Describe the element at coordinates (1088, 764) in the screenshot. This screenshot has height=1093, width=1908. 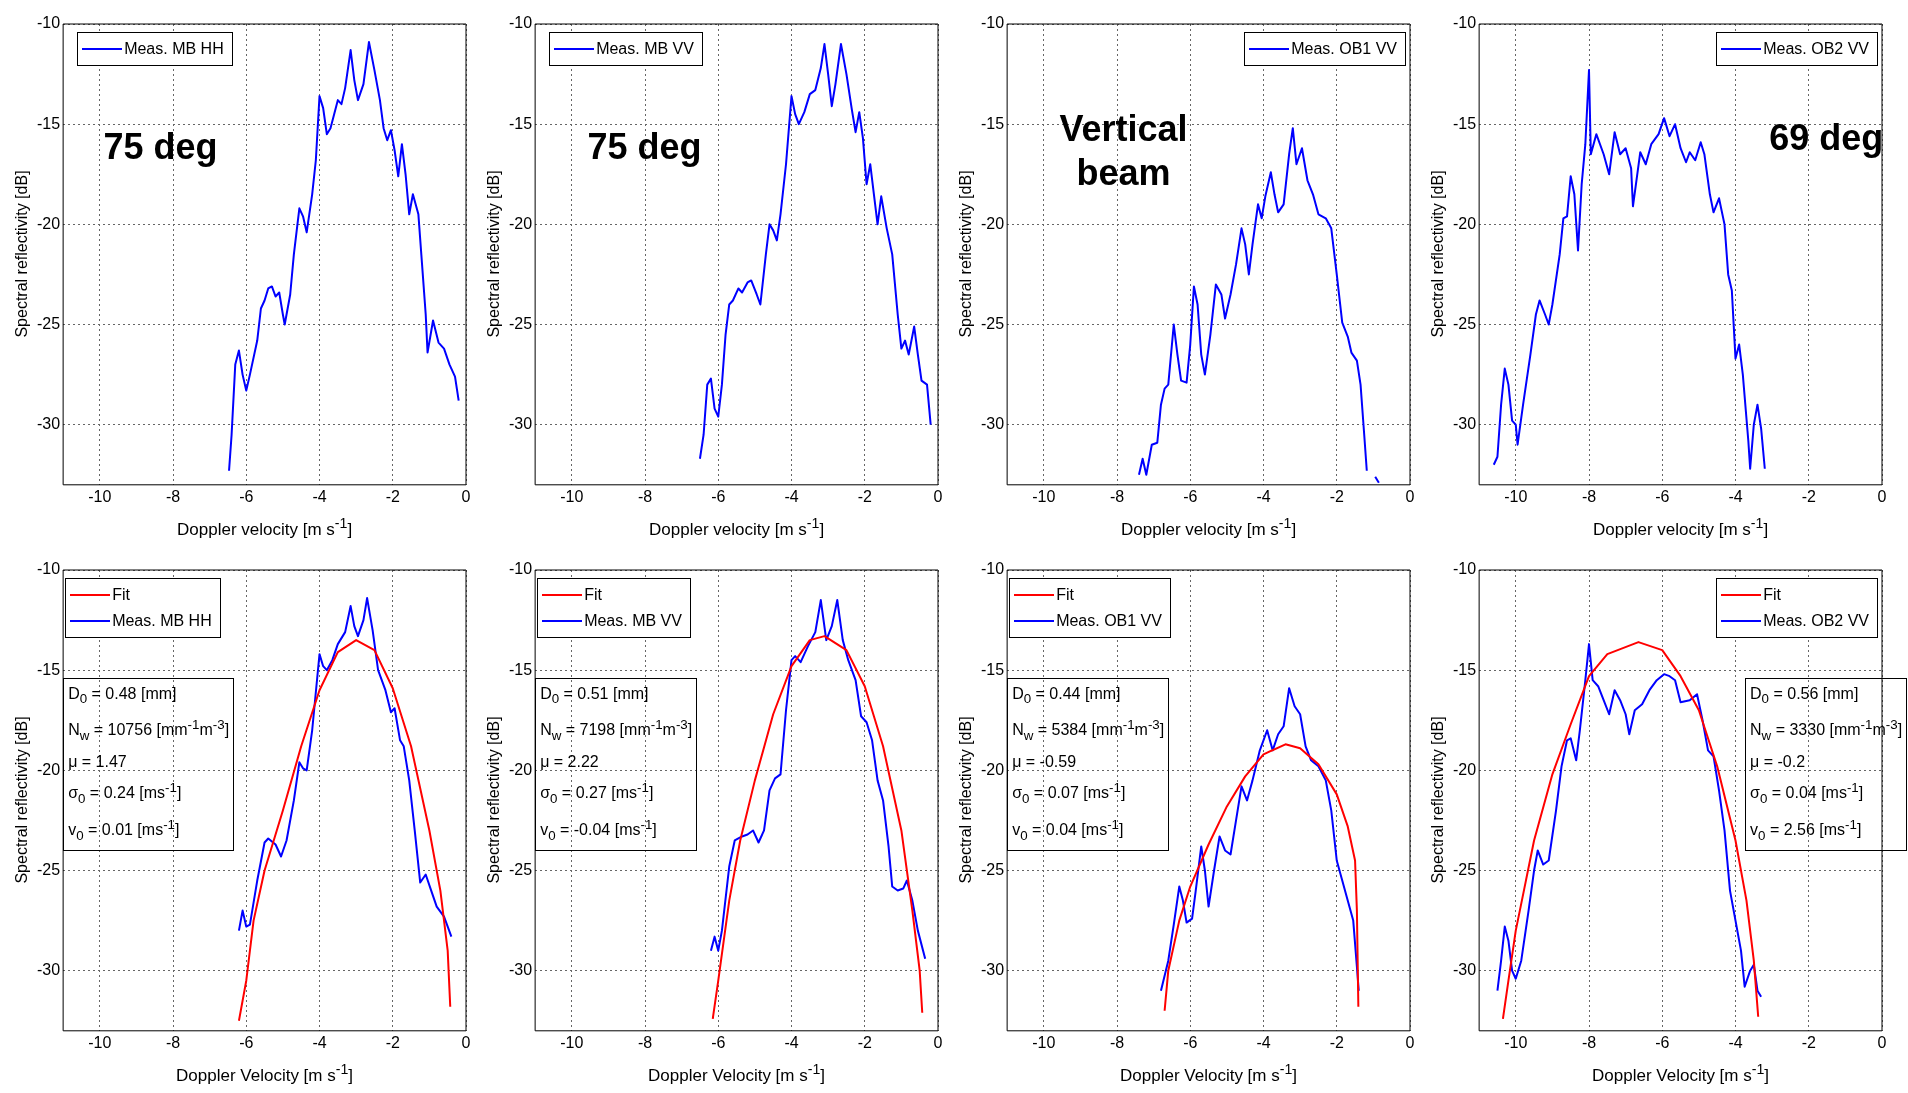
I see `text: D$_{0}$ = 0.44 [mm] N$_{w}$ = 5384 [mm$^{-1}$m$^{-3}$] μ = -0.59 σ$_{0}$ = 0.07 [ms$^{-1}$] v$_{0}$ = 0.04 [ms$^{-1}$]` at that location.